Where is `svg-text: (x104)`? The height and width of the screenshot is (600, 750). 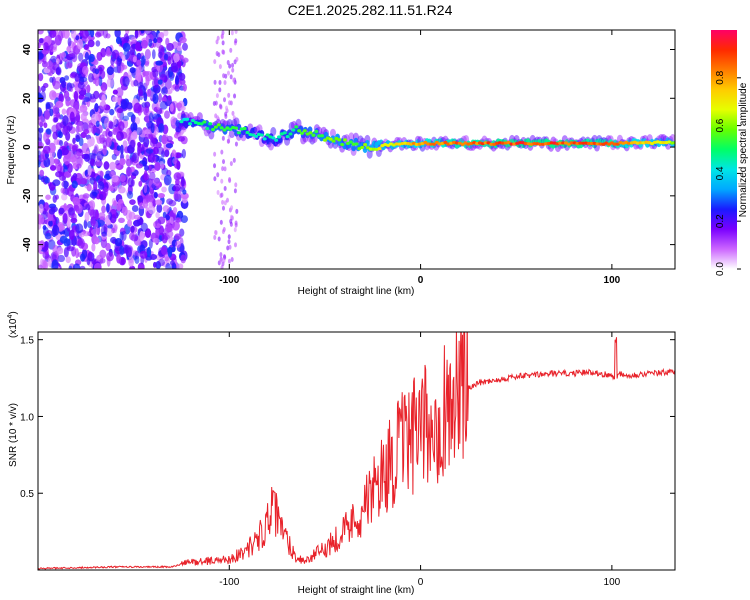 svg-text: (x104) is located at coordinates (13, 324).